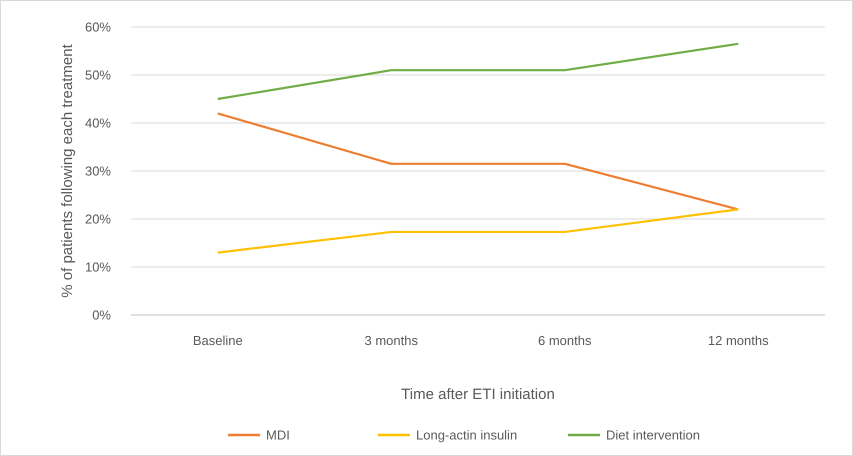  I want to click on legend-label: MDI, so click(278, 435).